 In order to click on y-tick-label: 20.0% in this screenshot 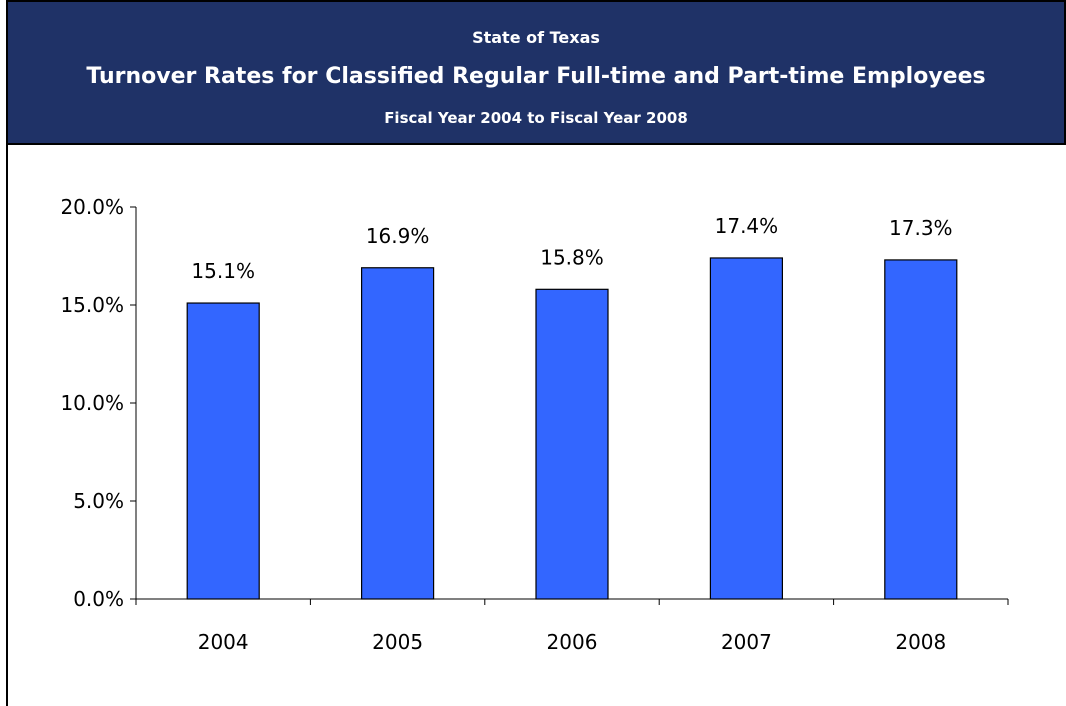, I will do `click(92, 207)`.